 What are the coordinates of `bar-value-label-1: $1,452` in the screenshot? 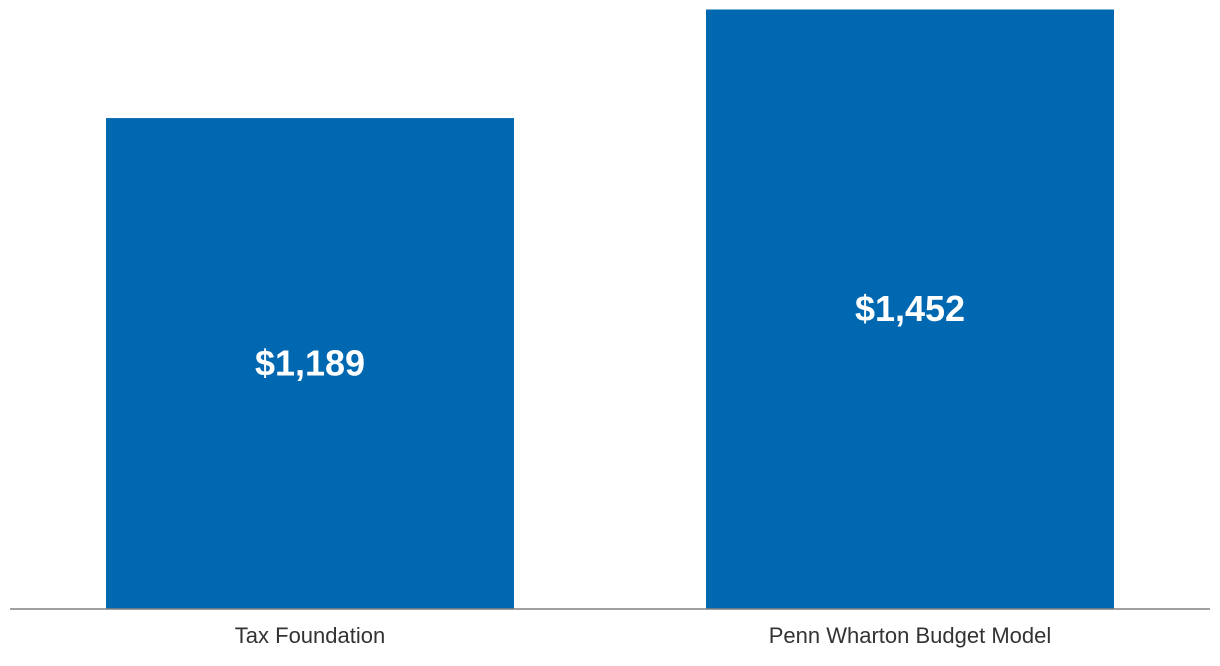 It's located at (910, 308).